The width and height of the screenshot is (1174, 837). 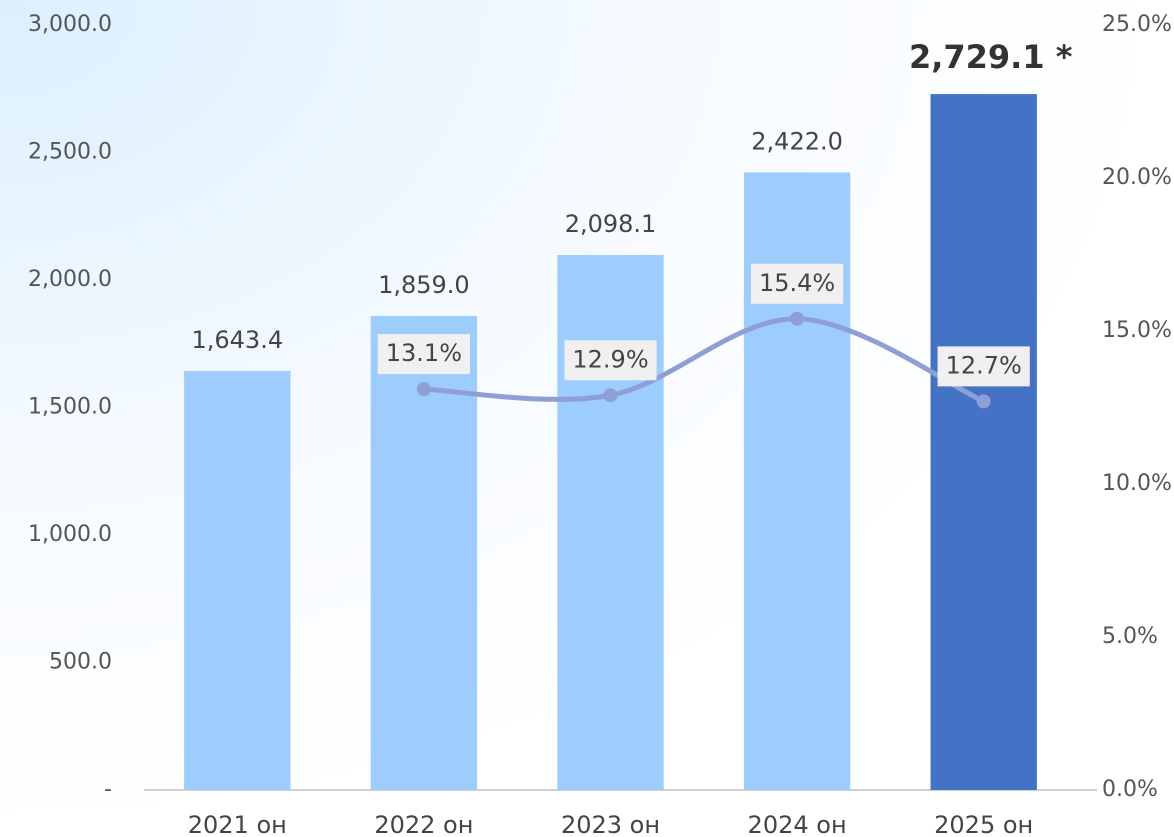 I want to click on y-tick-label: 1,500.0, so click(x=70, y=407).